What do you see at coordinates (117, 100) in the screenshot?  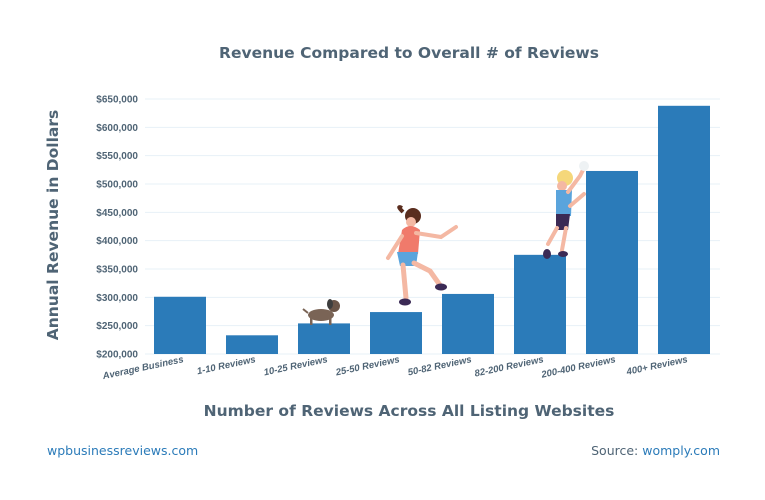 I see `y-tick-label: $650,000` at bounding box center [117, 100].